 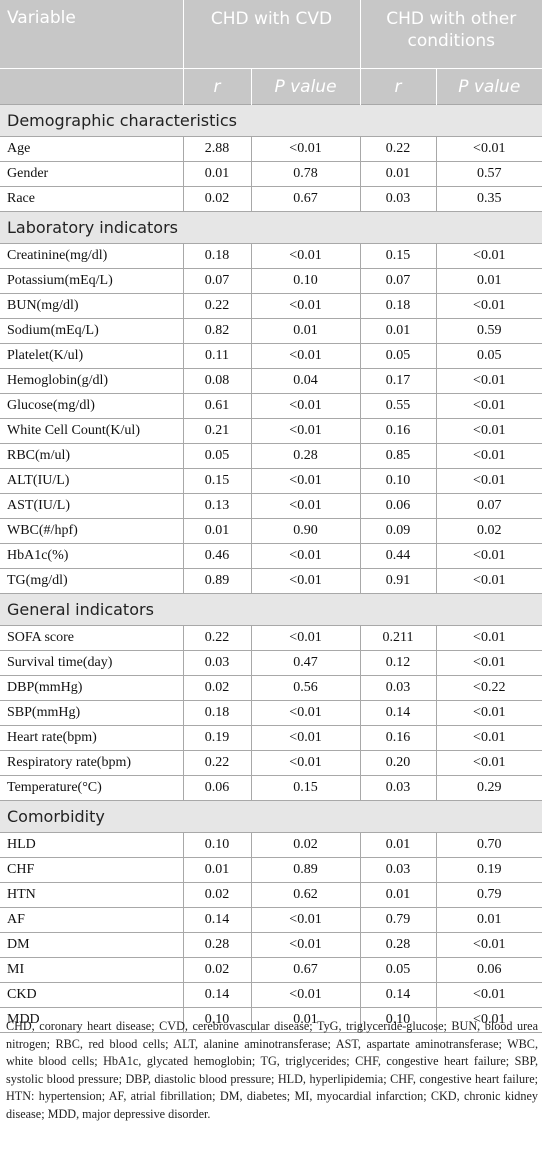 What do you see at coordinates (217, 406) in the screenshot?
I see `r-cvd-cell: 0.61` at bounding box center [217, 406].